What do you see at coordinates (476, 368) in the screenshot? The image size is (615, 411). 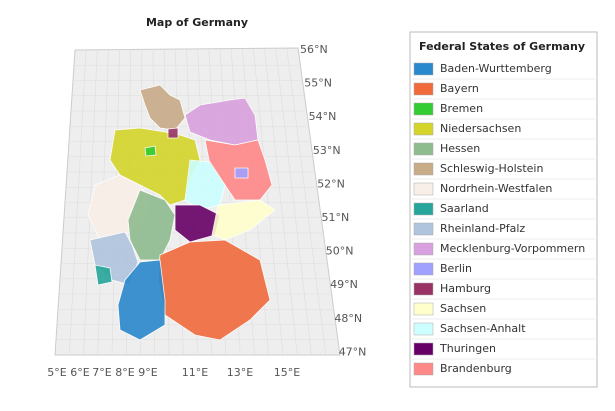 I see `legend-label: Brandenburg` at bounding box center [476, 368].